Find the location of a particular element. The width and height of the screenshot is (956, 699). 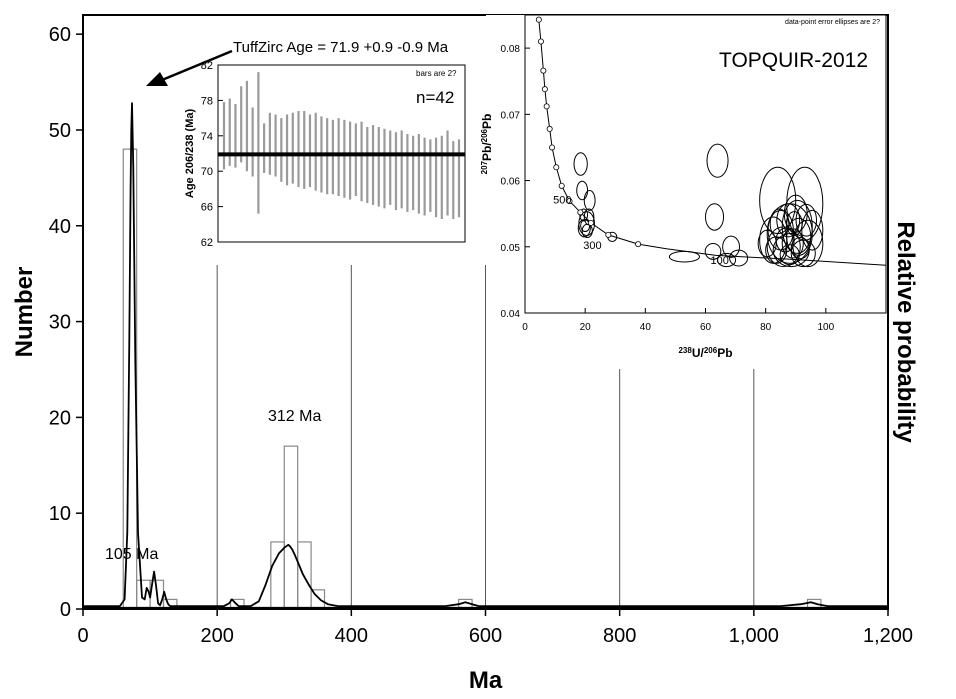

concordia-curve is located at coordinates (712, 142).